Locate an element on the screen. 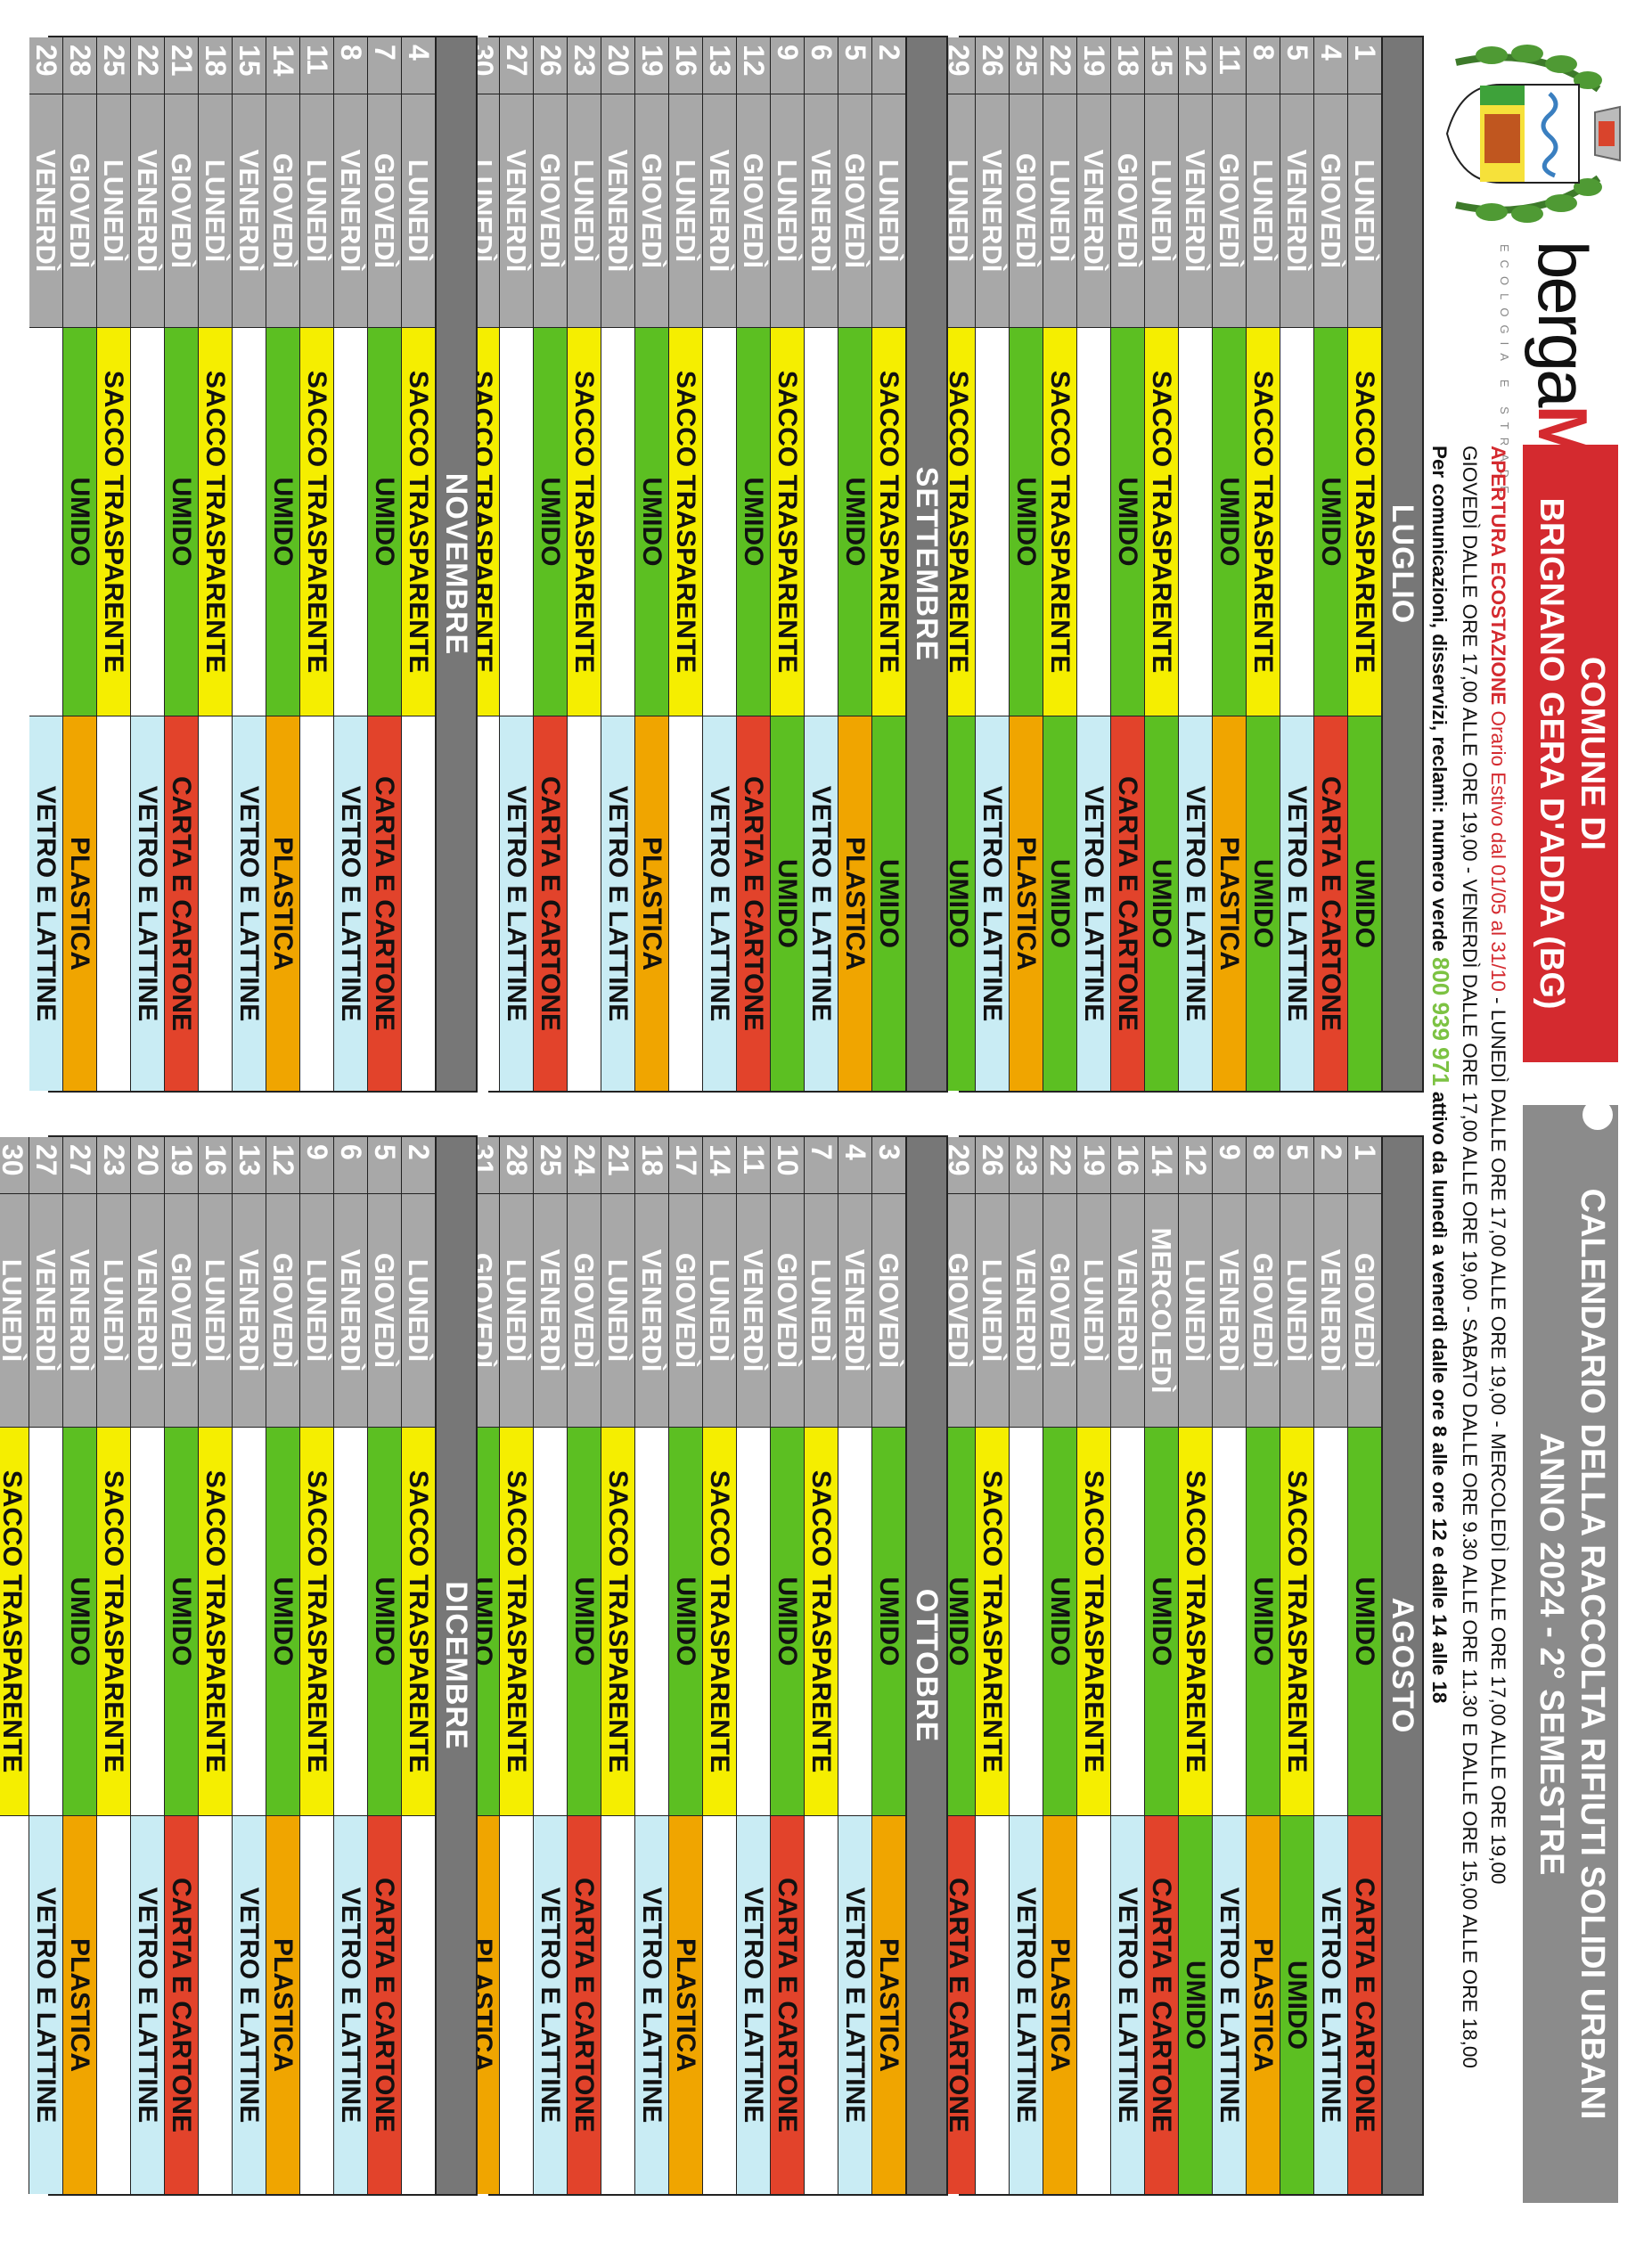  calendar-row: 6 VENERDÌ VETRO E LATTINE is located at coordinates (821, 564).